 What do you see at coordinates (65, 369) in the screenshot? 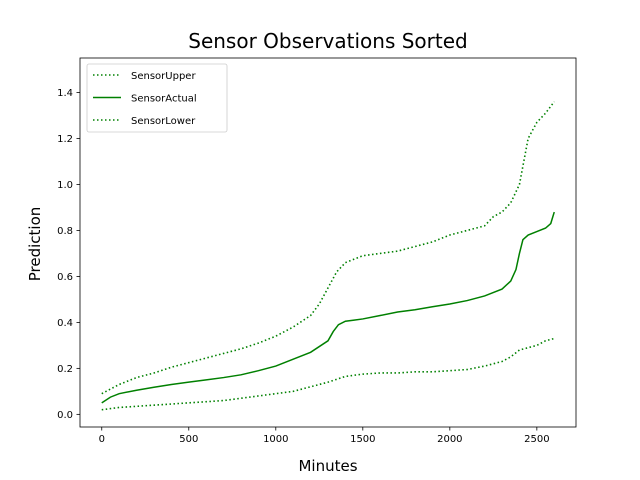
I see `y-tick-label: 0.2` at bounding box center [65, 369].